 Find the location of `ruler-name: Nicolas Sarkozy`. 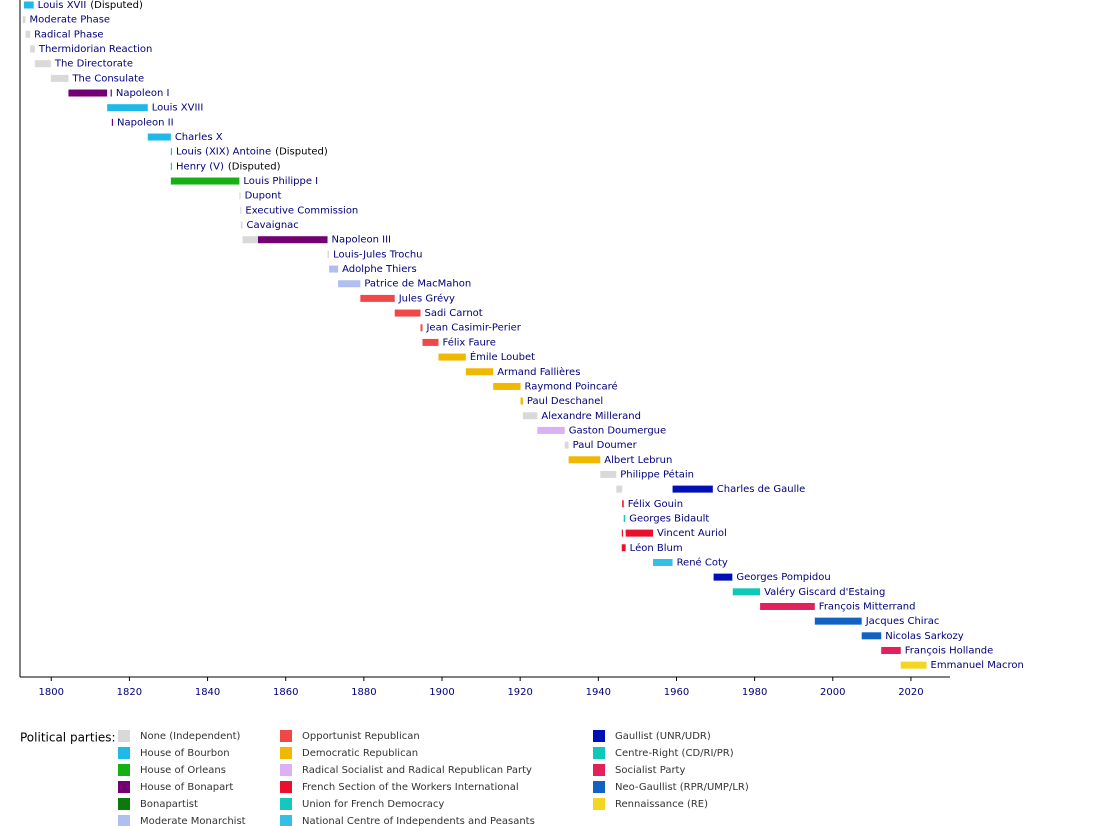

ruler-name: Nicolas Sarkozy is located at coordinates (924, 636).